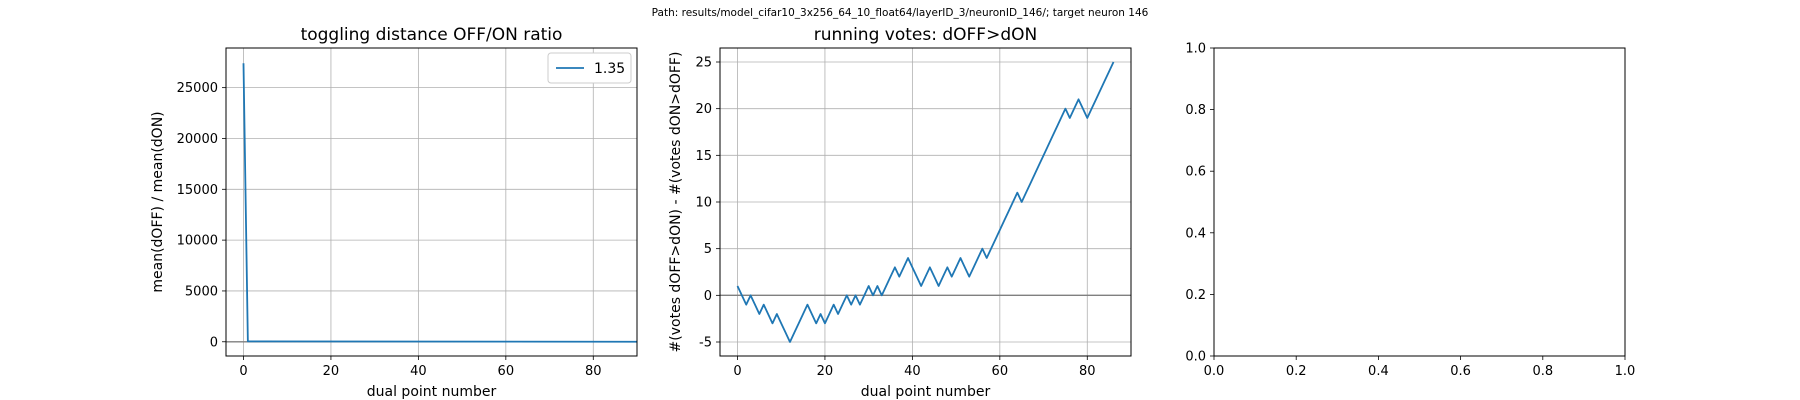 The width and height of the screenshot is (1800, 400). What do you see at coordinates (1378, 371) in the screenshot?
I see `x-tick-label: 0.4` at bounding box center [1378, 371].